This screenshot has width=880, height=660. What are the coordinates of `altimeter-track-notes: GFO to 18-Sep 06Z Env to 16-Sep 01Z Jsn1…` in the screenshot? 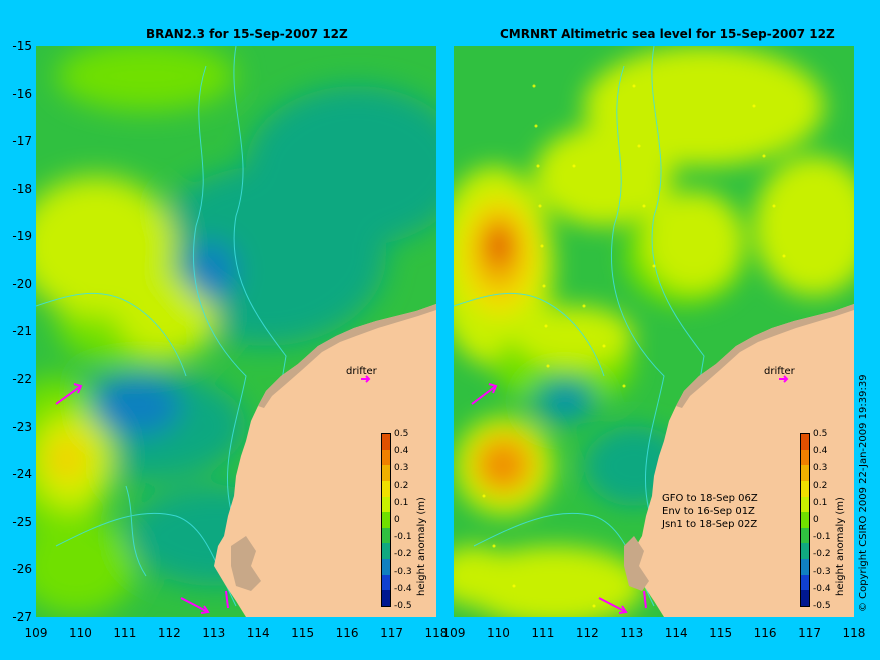 It's located at (710, 511).